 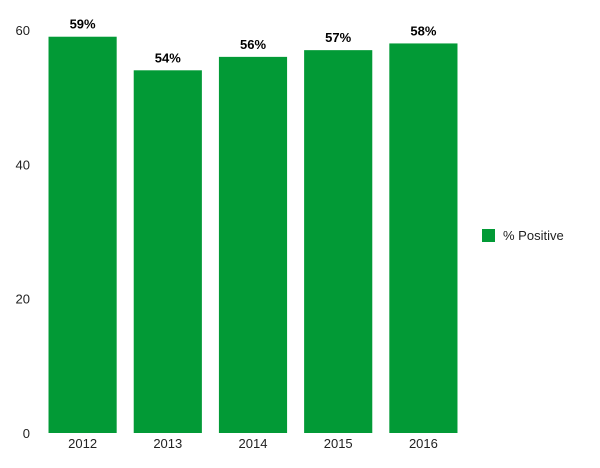 What do you see at coordinates (167, 252) in the screenshot?
I see `bar-2013` at bounding box center [167, 252].